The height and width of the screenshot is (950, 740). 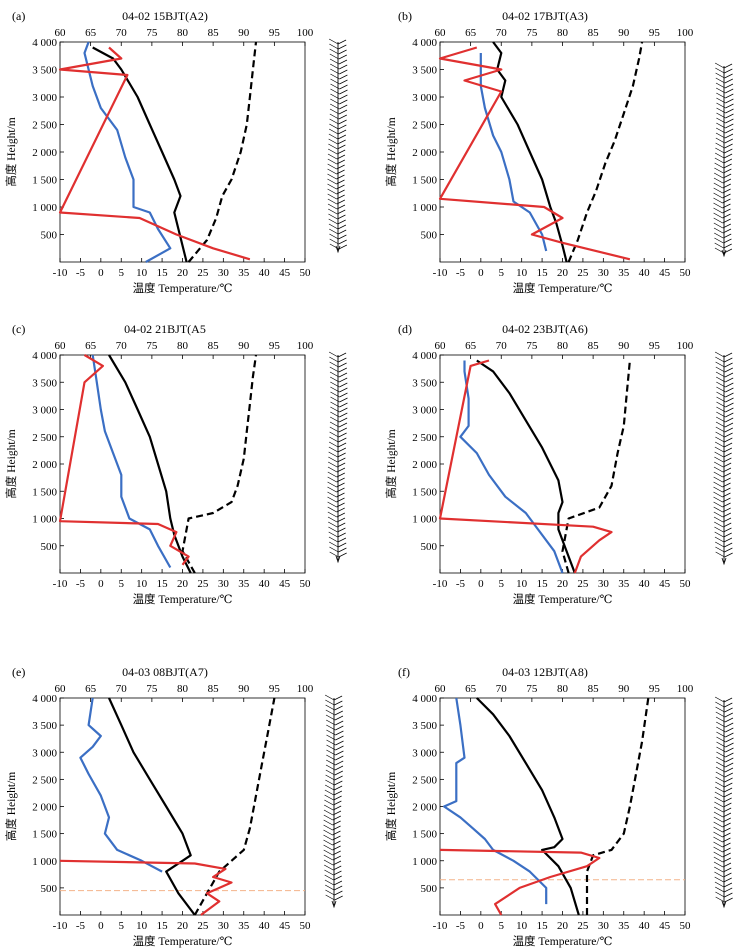 I want to click on y-tick-label: 3 500, so click(x=424, y=726).